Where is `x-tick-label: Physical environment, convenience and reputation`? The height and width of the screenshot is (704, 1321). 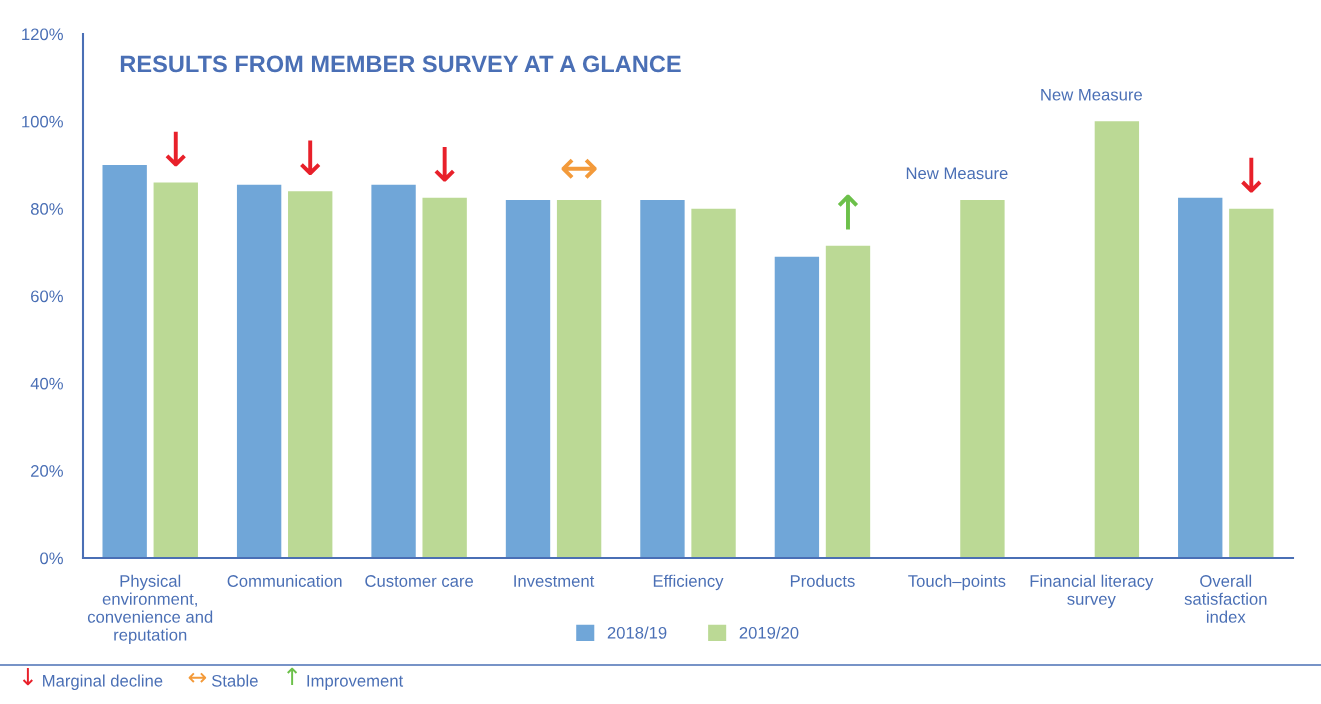 x-tick-label: Physical environment, convenience and reputation is located at coordinates (150, 609).